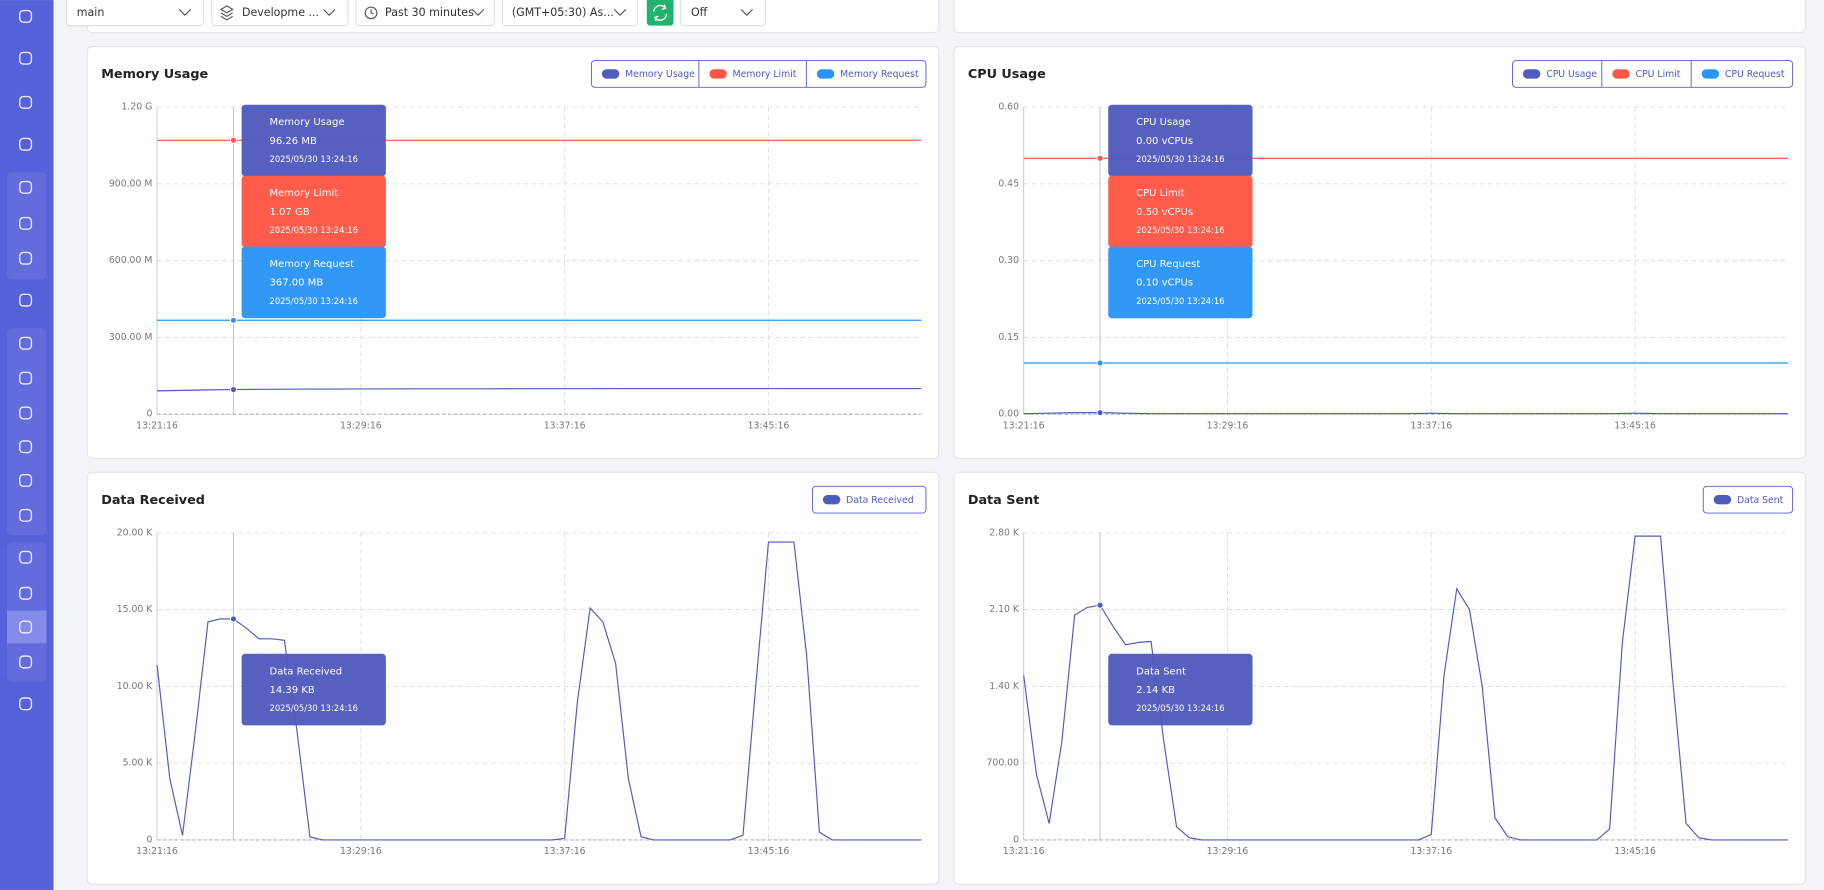  I want to click on environment-select, so click(280, 13).